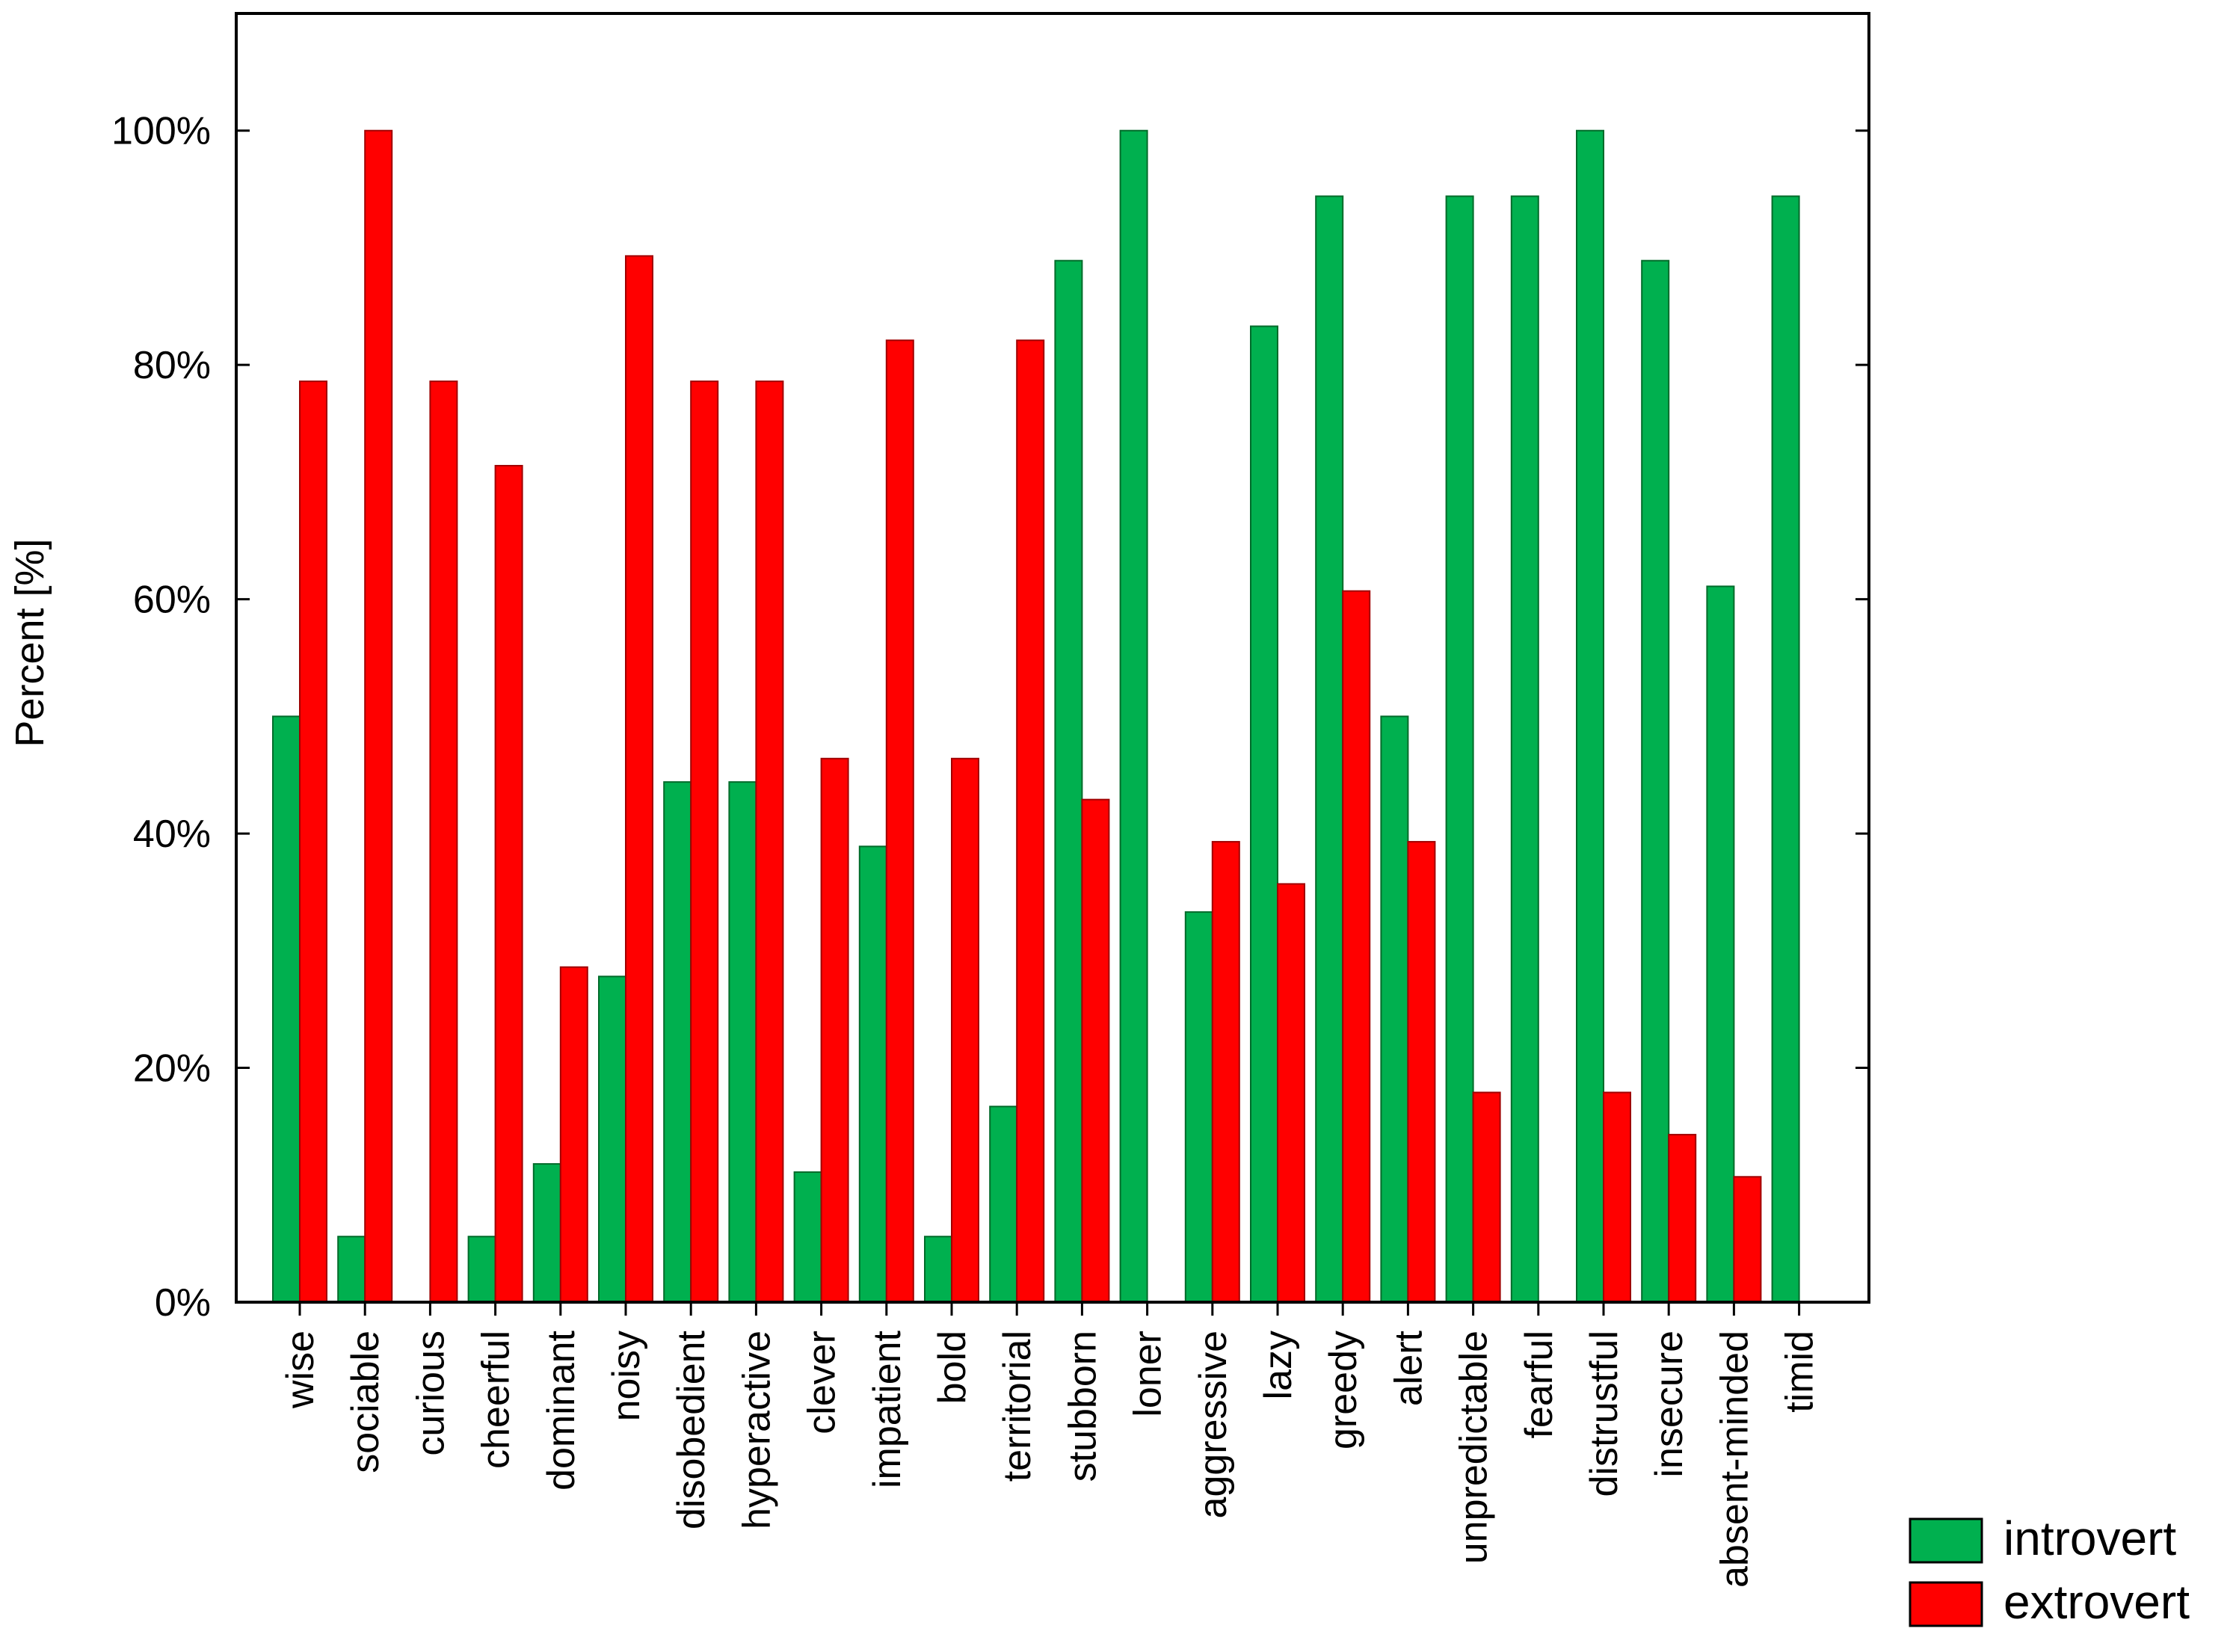 The image size is (2236, 1652). Describe the element at coordinates (1487, 1197) in the screenshot. I see `bar-extrovert-unpredictable` at that location.